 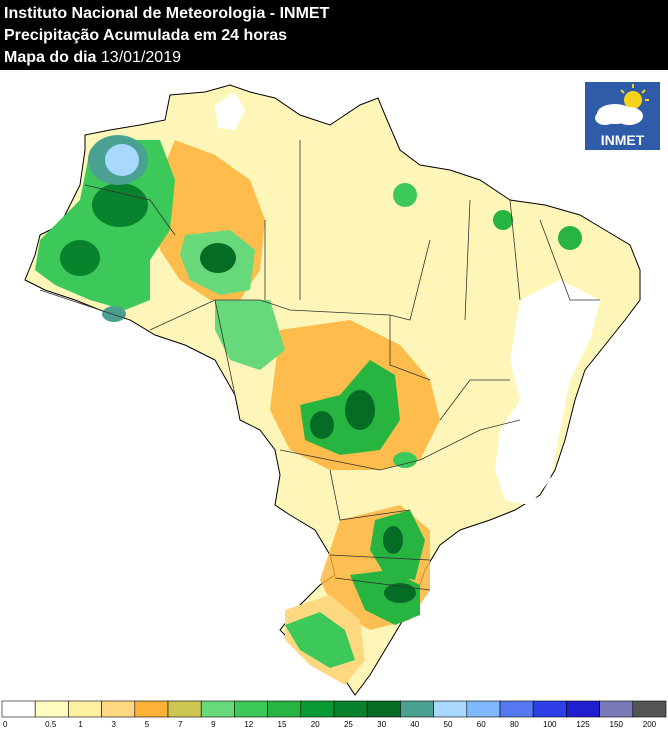 I want to click on rain-zone-green-mt, so click(x=250, y=335).